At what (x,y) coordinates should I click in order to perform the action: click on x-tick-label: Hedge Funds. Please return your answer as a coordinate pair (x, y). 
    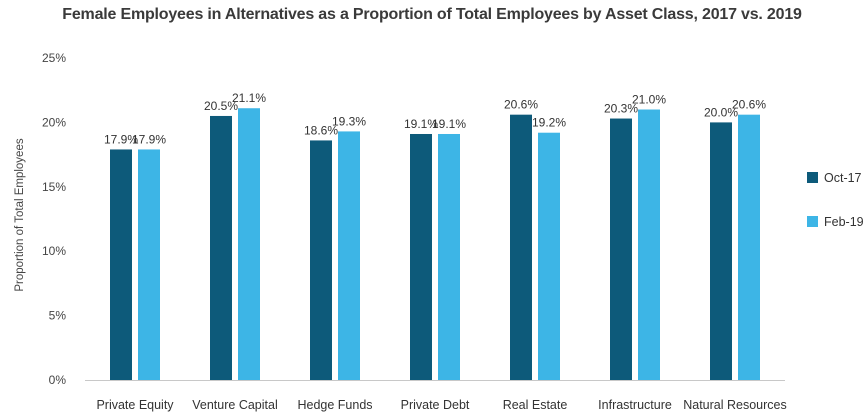
    Looking at the image, I should click on (334, 405).